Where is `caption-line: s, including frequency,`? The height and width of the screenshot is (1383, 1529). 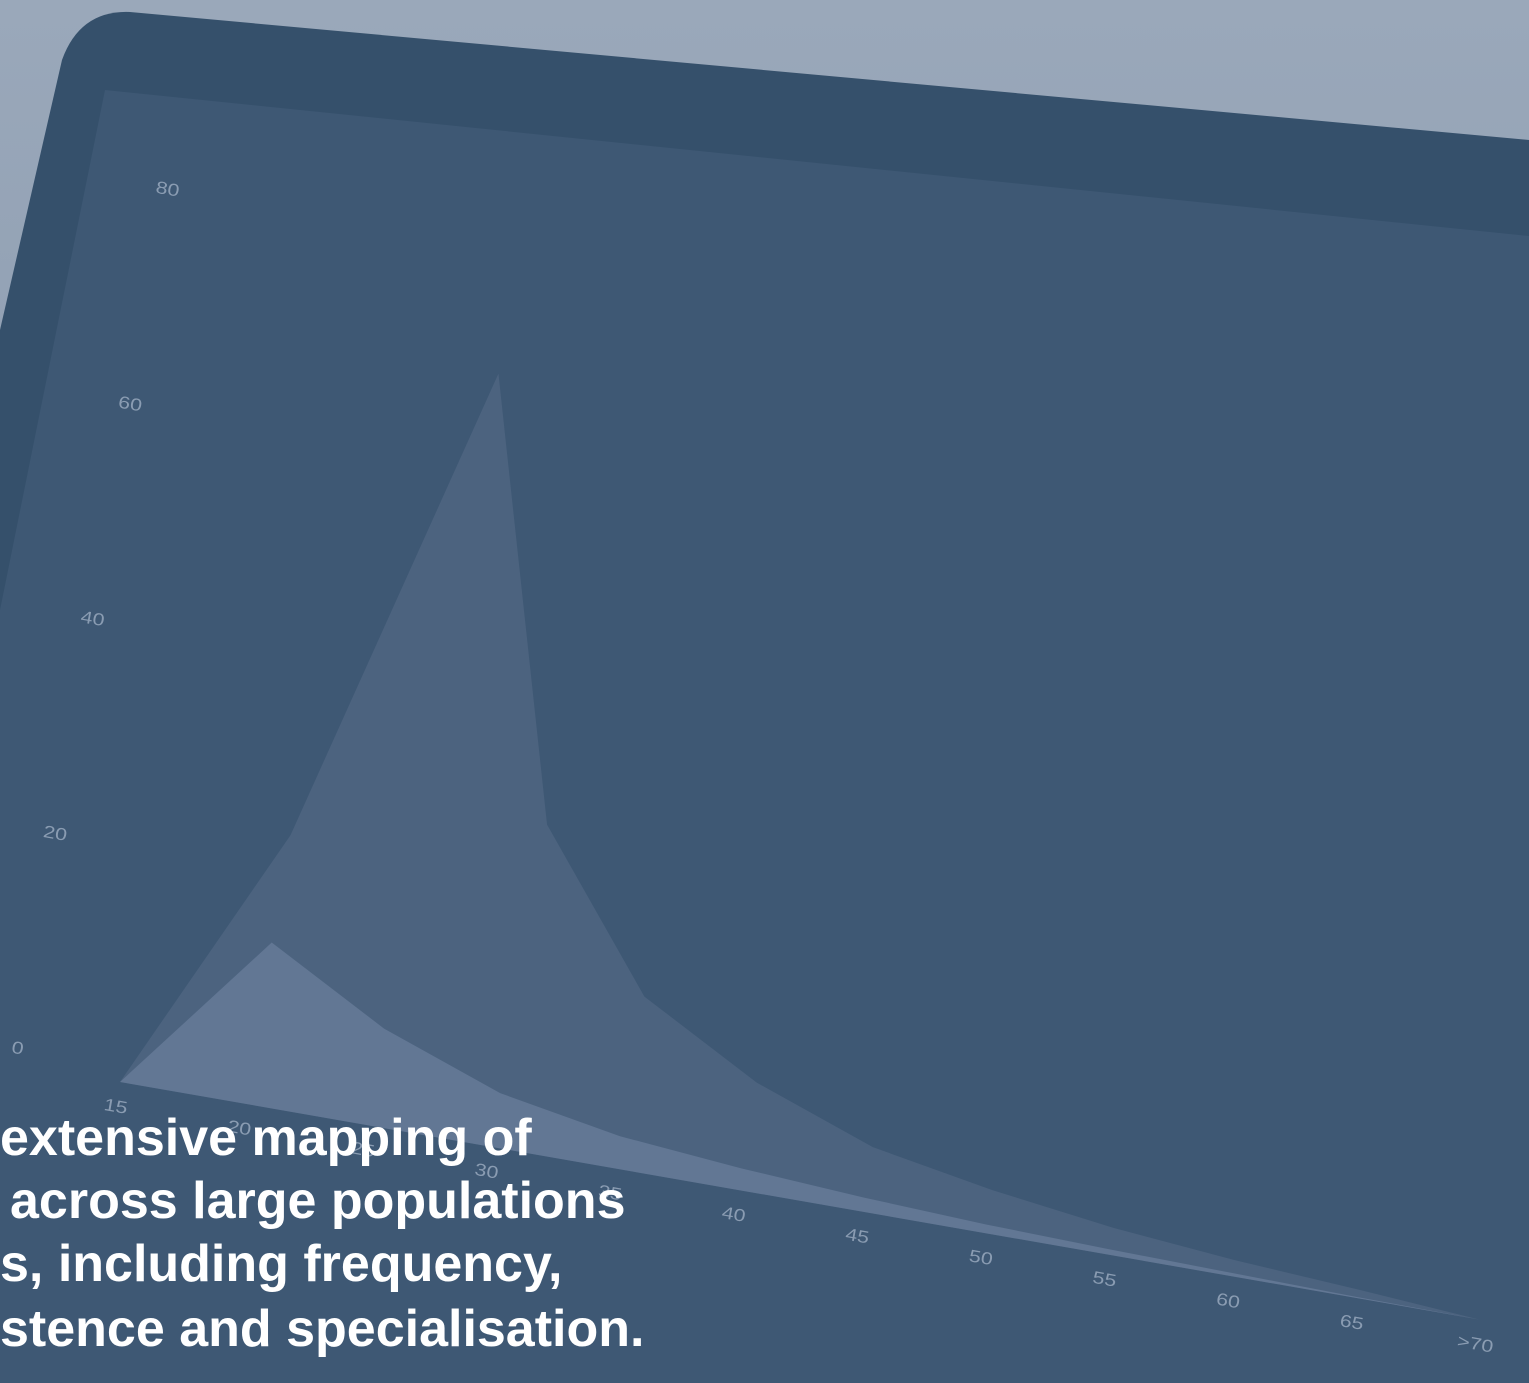
caption-line: s, including frequency, is located at coordinates (281, 1264).